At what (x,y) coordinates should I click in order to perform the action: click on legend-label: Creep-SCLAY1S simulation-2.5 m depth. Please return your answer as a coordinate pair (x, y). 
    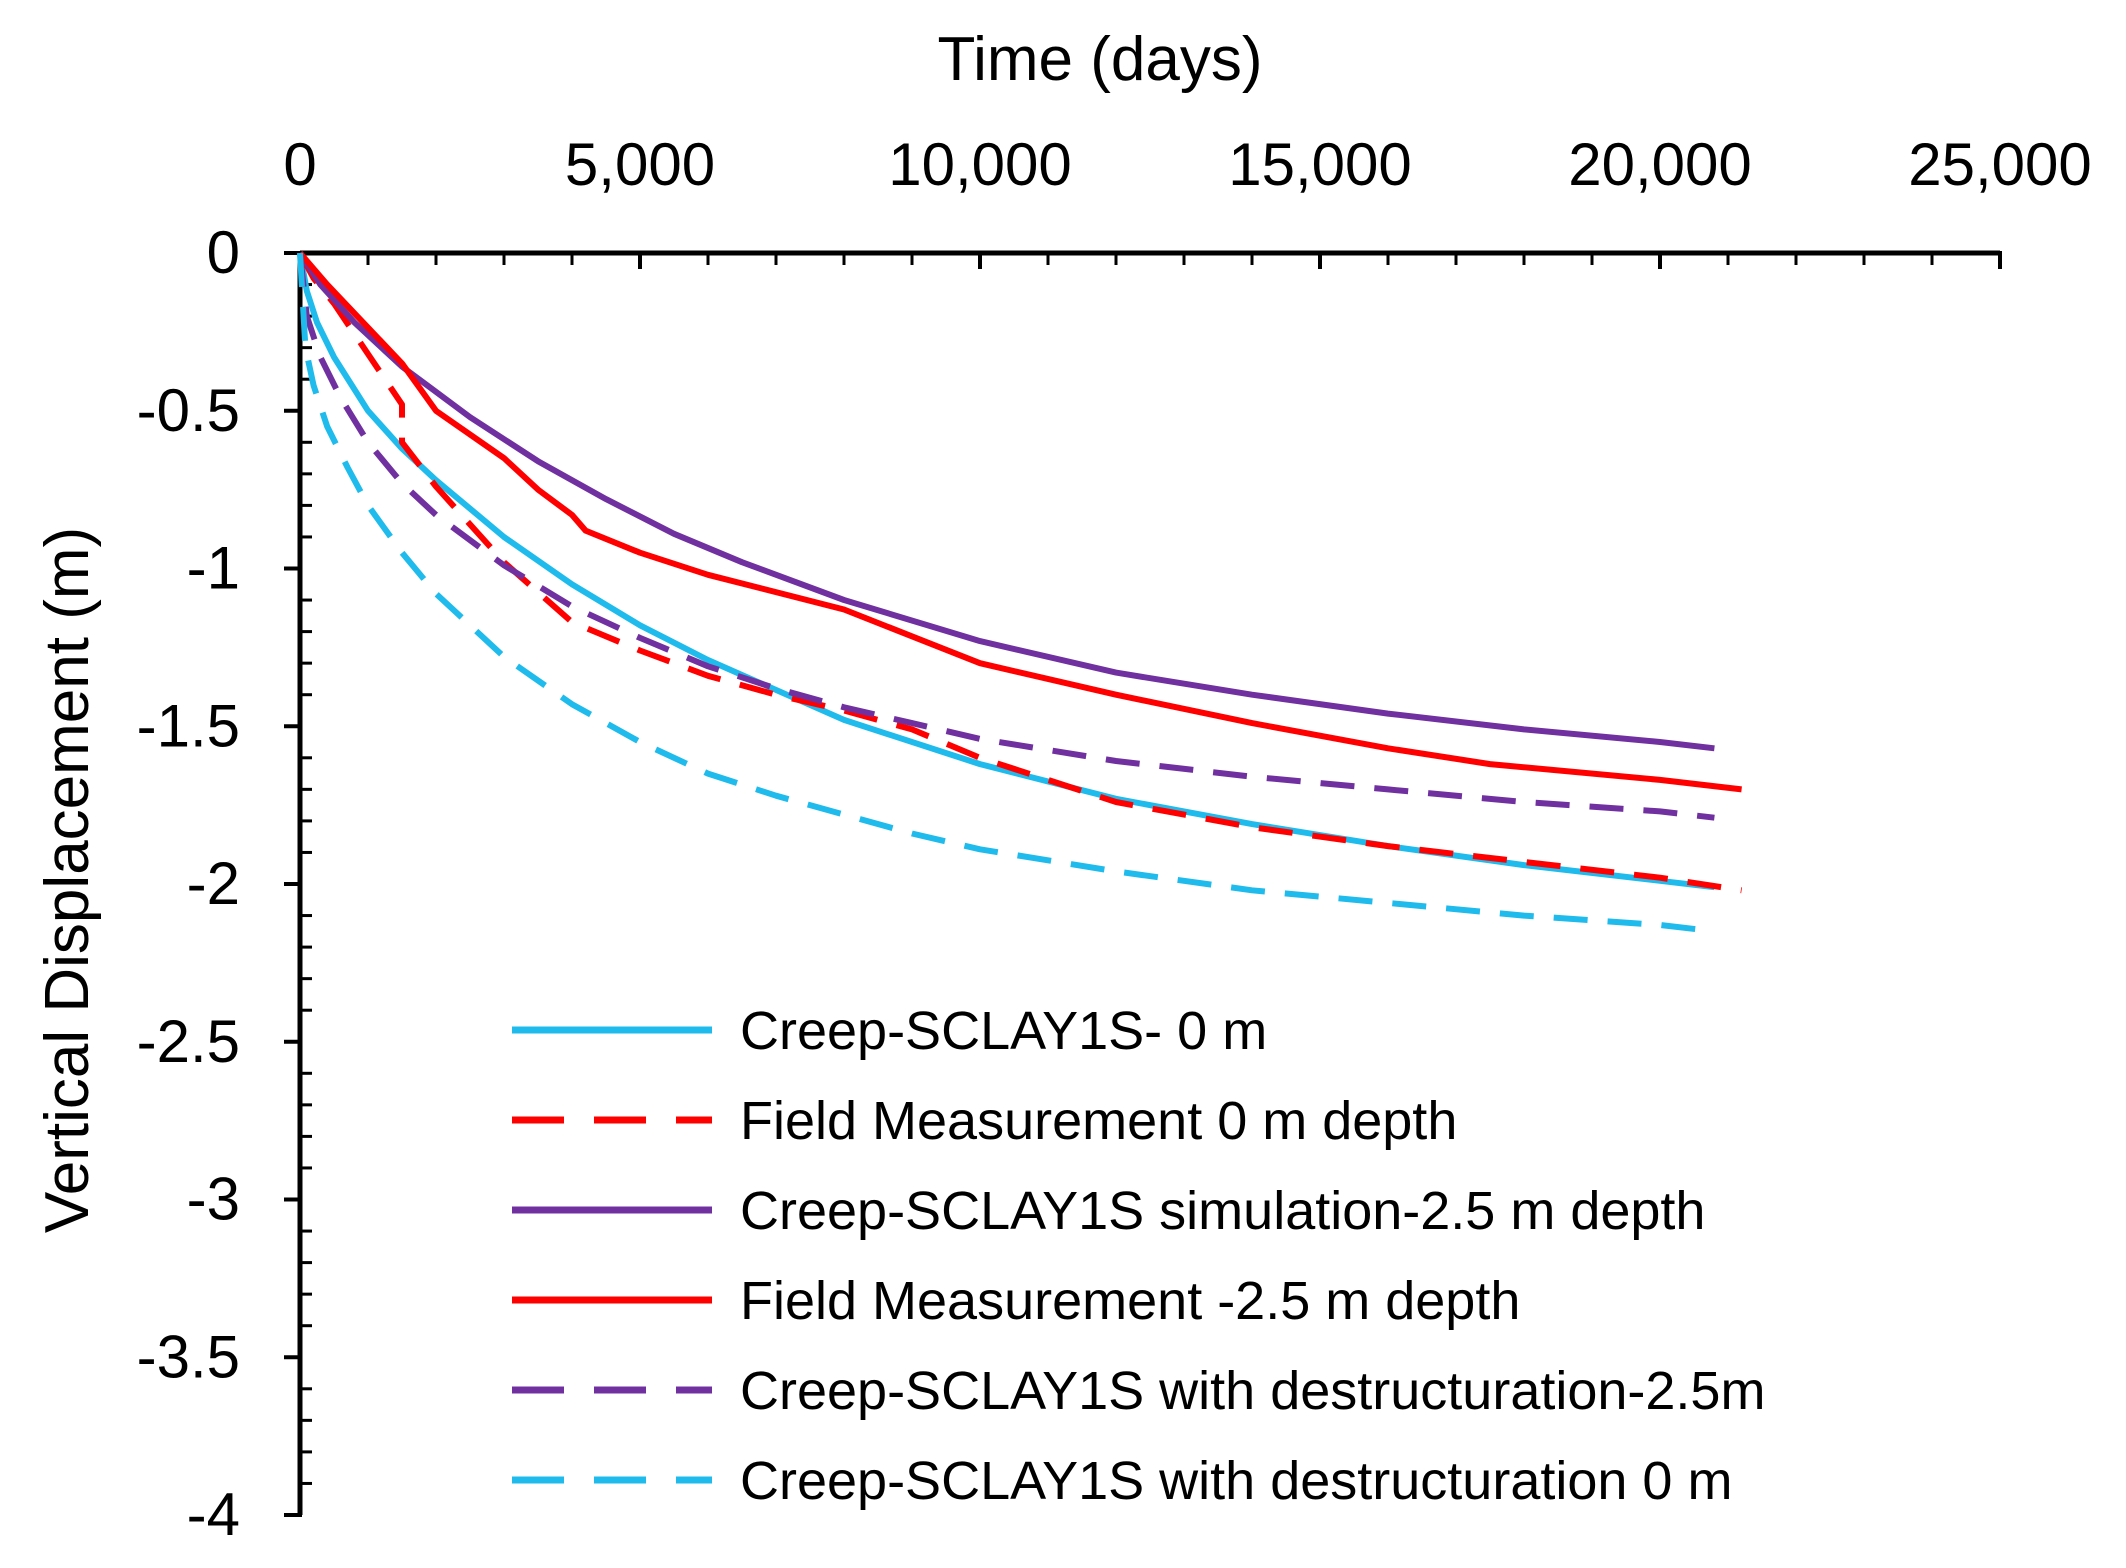
    Looking at the image, I should click on (1222, 1211).